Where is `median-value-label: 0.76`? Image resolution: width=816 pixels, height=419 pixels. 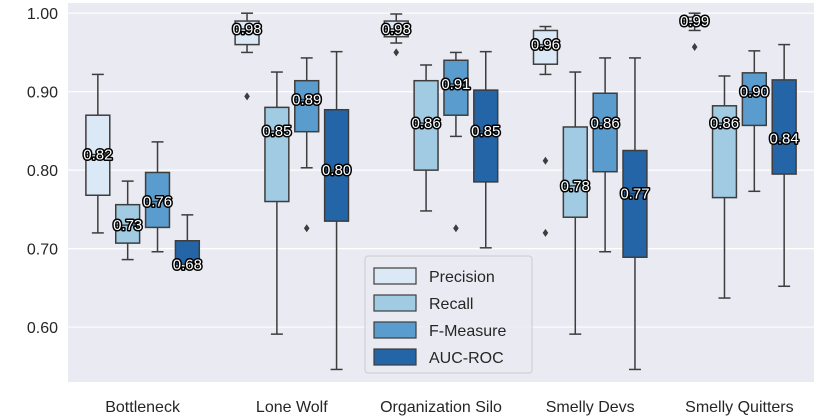 median-value-label: 0.76 is located at coordinates (157, 202).